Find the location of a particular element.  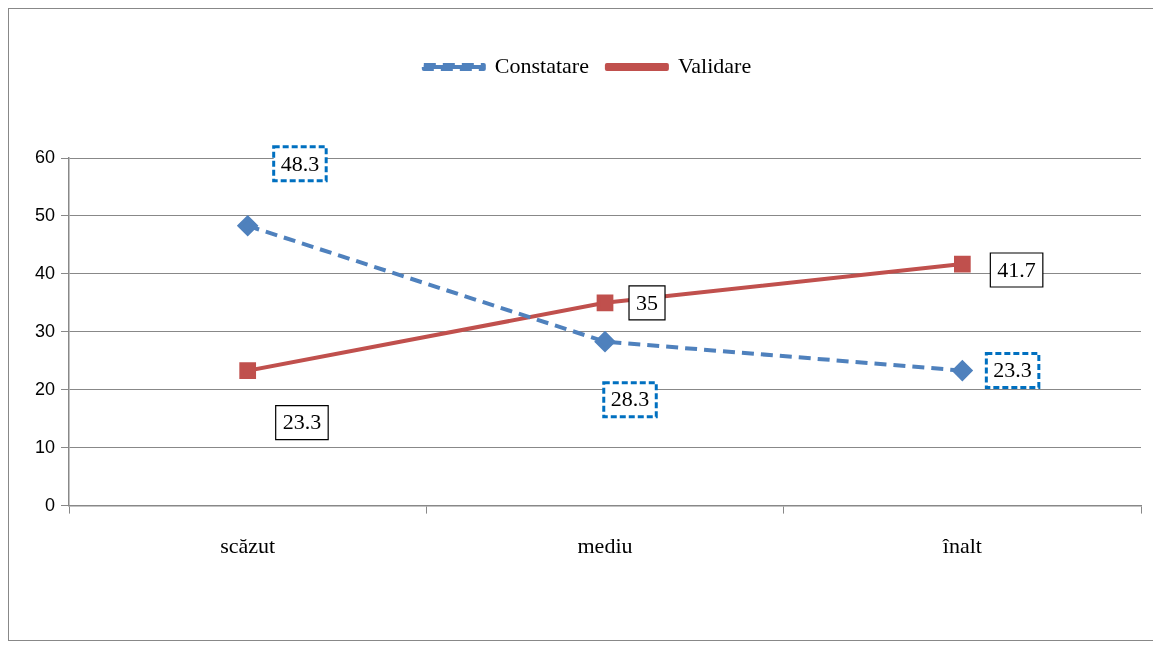

data-label: 41.7 is located at coordinates (1016, 269).